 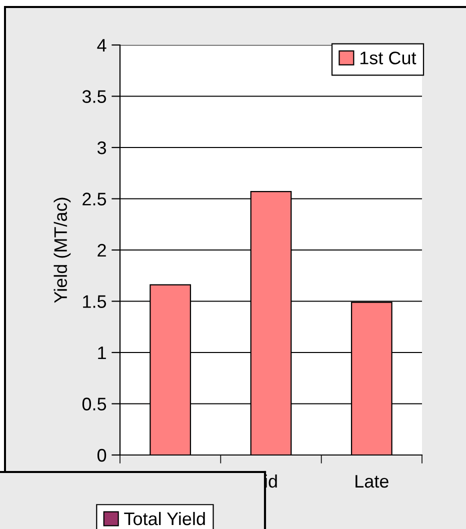 What do you see at coordinates (101, 455) in the screenshot?
I see `y-tick-label: 0` at bounding box center [101, 455].